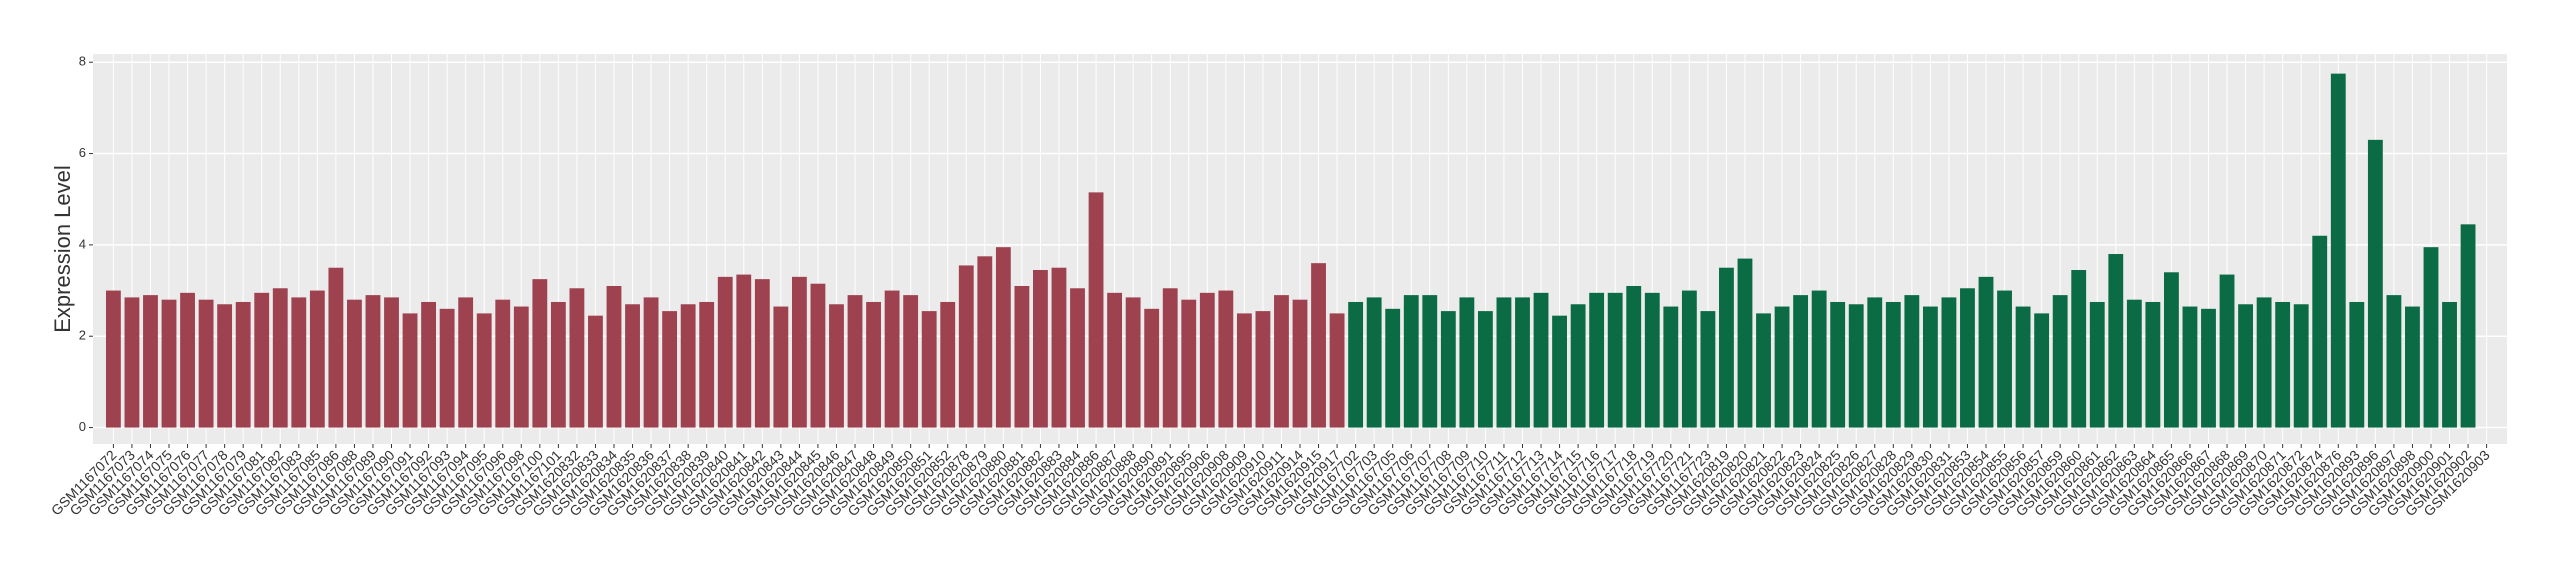  Describe the element at coordinates (82, 61) in the screenshot. I see `y-tick-label: 8` at that location.